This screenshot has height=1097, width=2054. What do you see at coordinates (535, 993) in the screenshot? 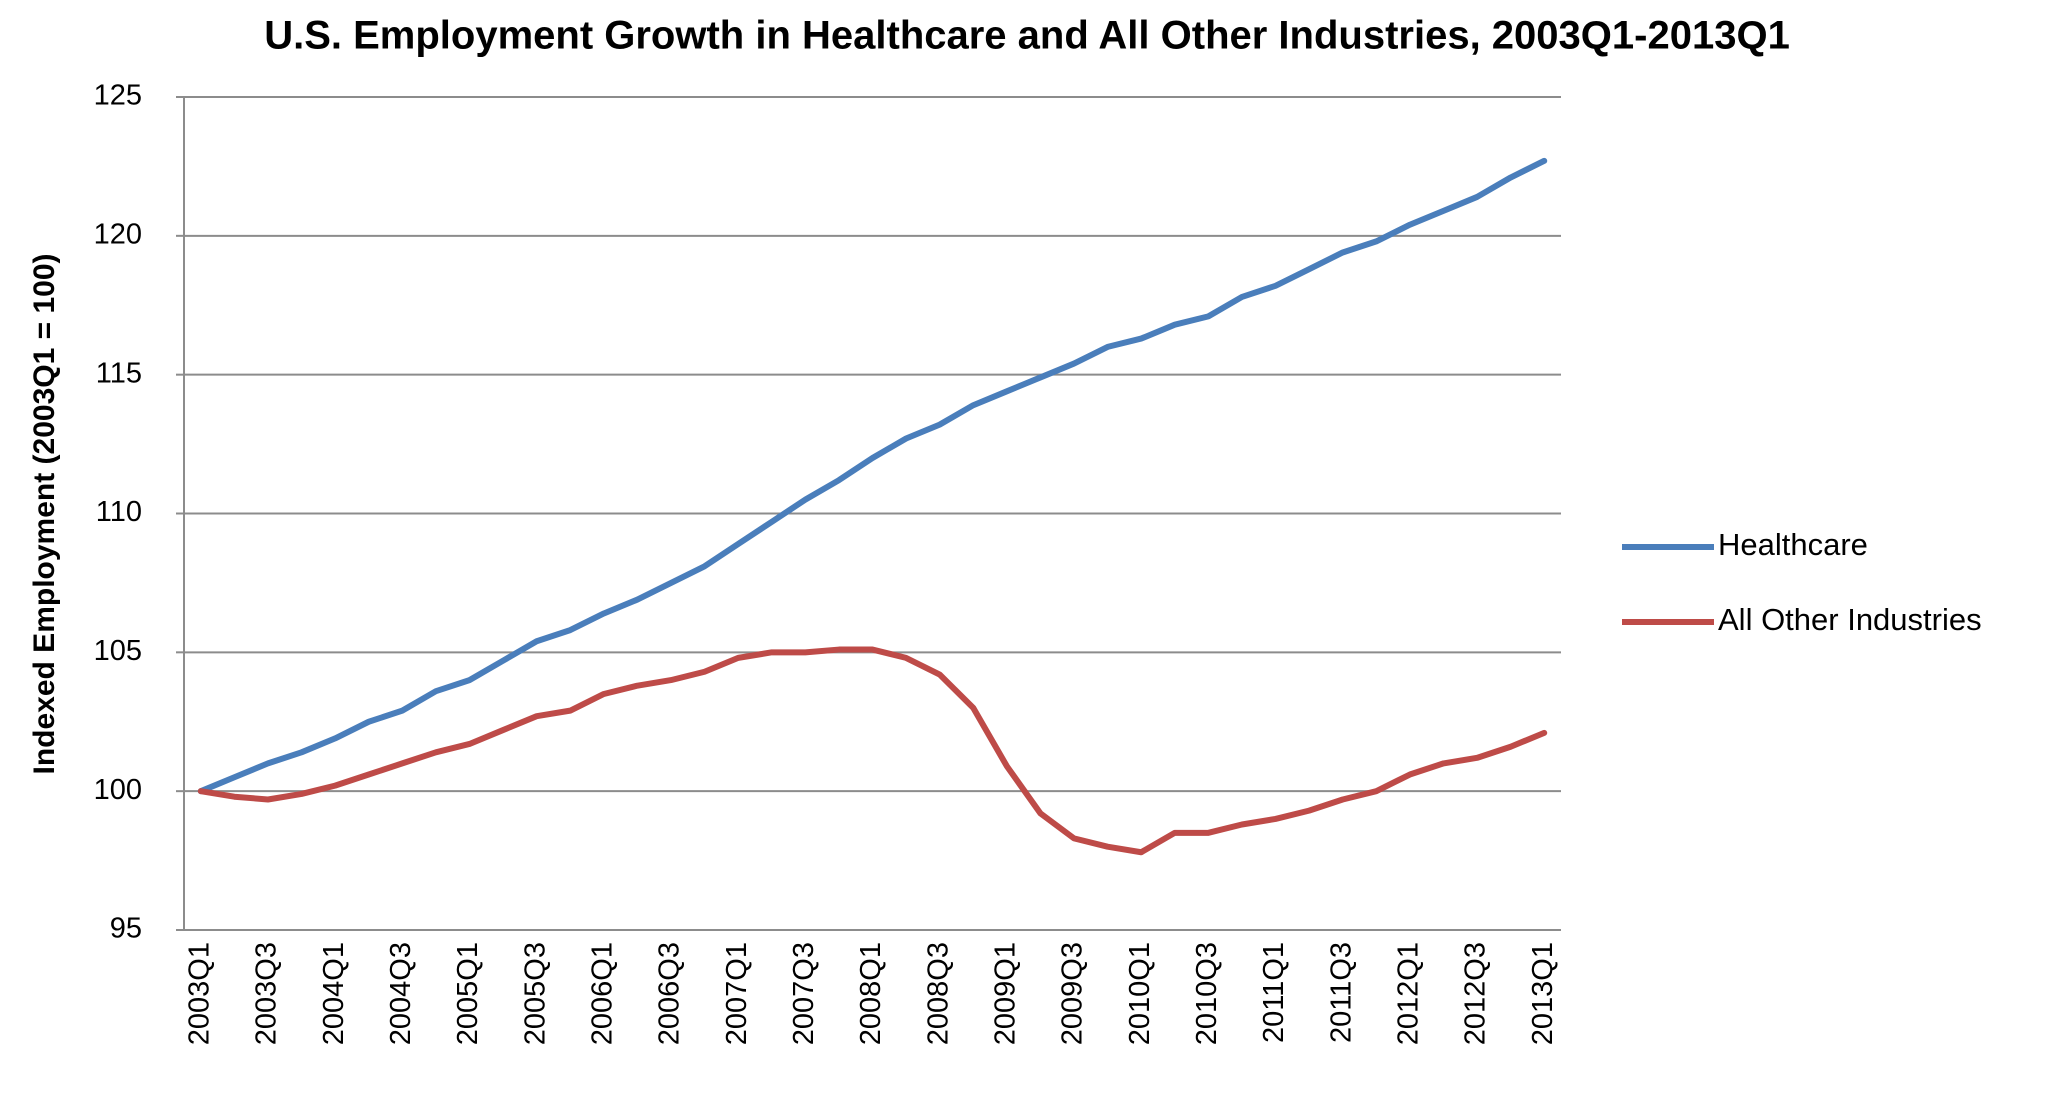
I see `x-tick-label: 2005Q3` at bounding box center [535, 993].